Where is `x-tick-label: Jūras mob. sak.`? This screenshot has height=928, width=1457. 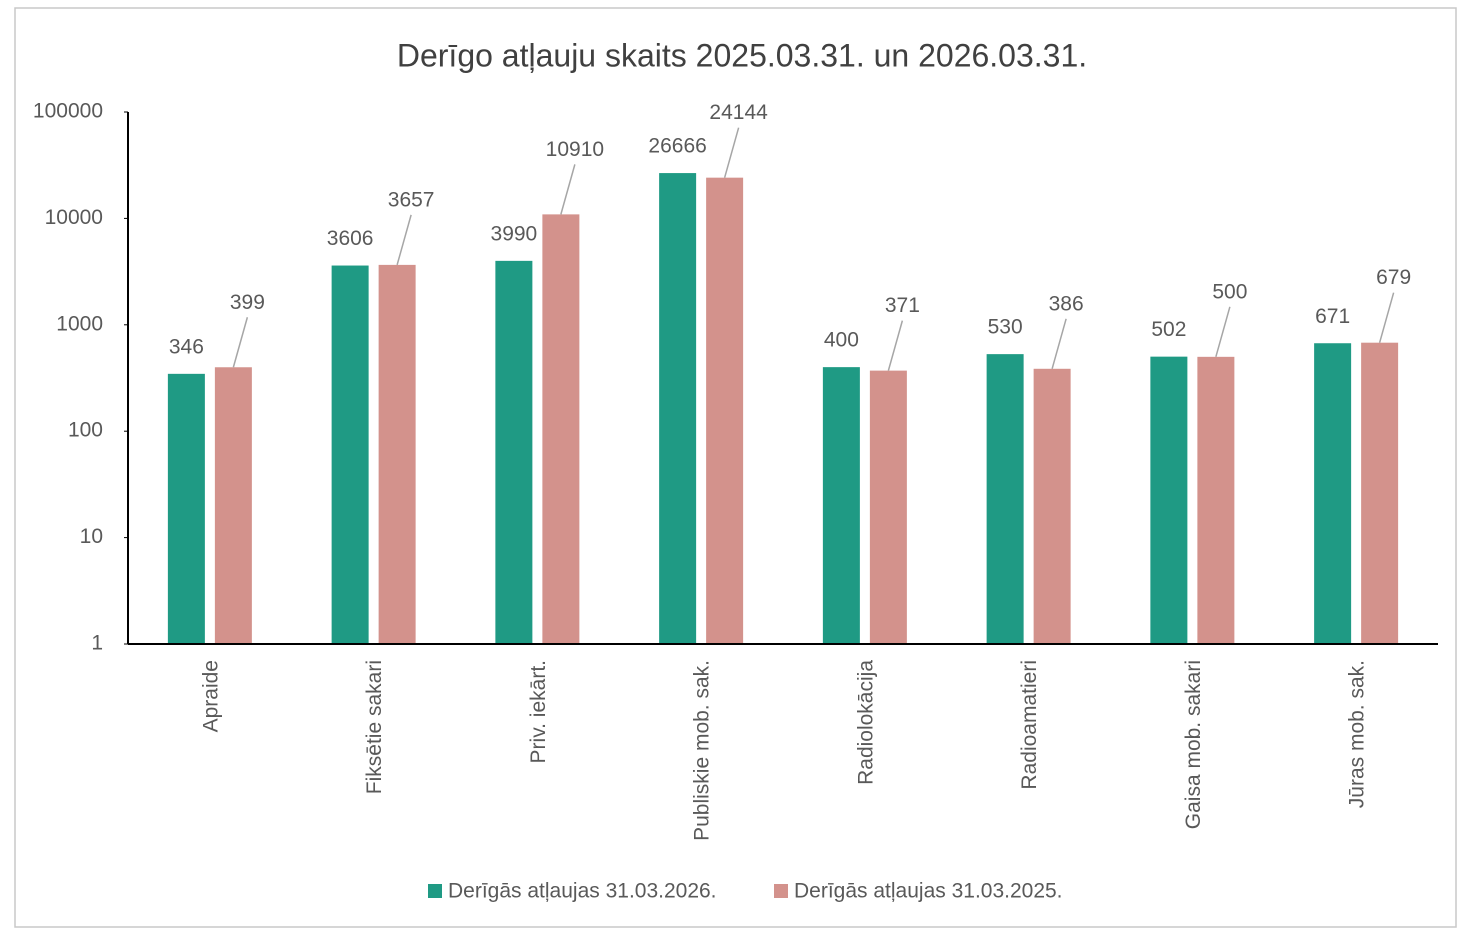
x-tick-label: Jūras mob. sak. is located at coordinates (1357, 734).